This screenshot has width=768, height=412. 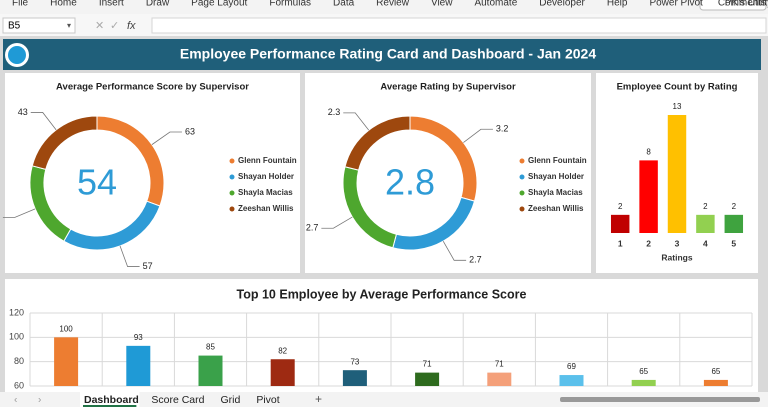 What do you see at coordinates (114, 26) in the screenshot?
I see `enter-icon: ✓` at bounding box center [114, 26].